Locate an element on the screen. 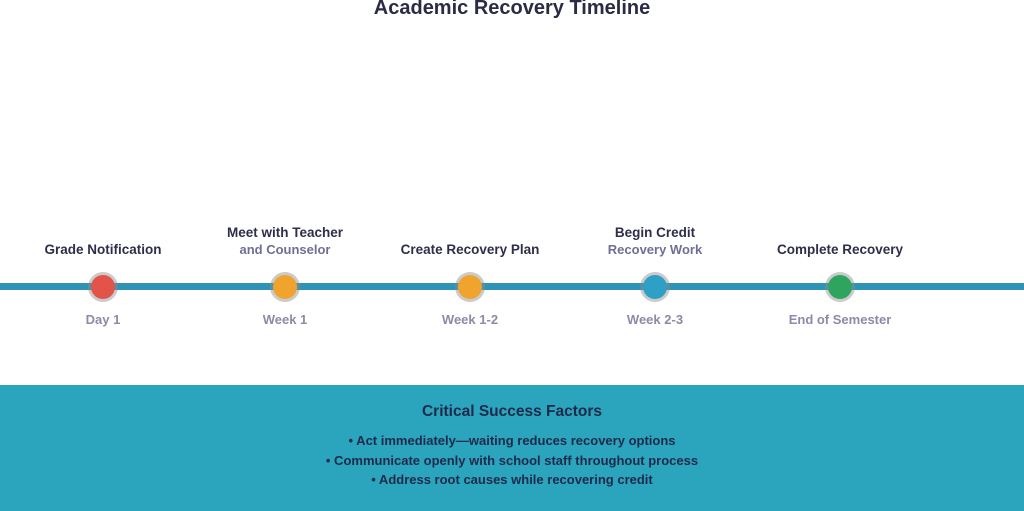 The image size is (1024, 511). event-title: Create Recovery Plan is located at coordinates (470, 249).